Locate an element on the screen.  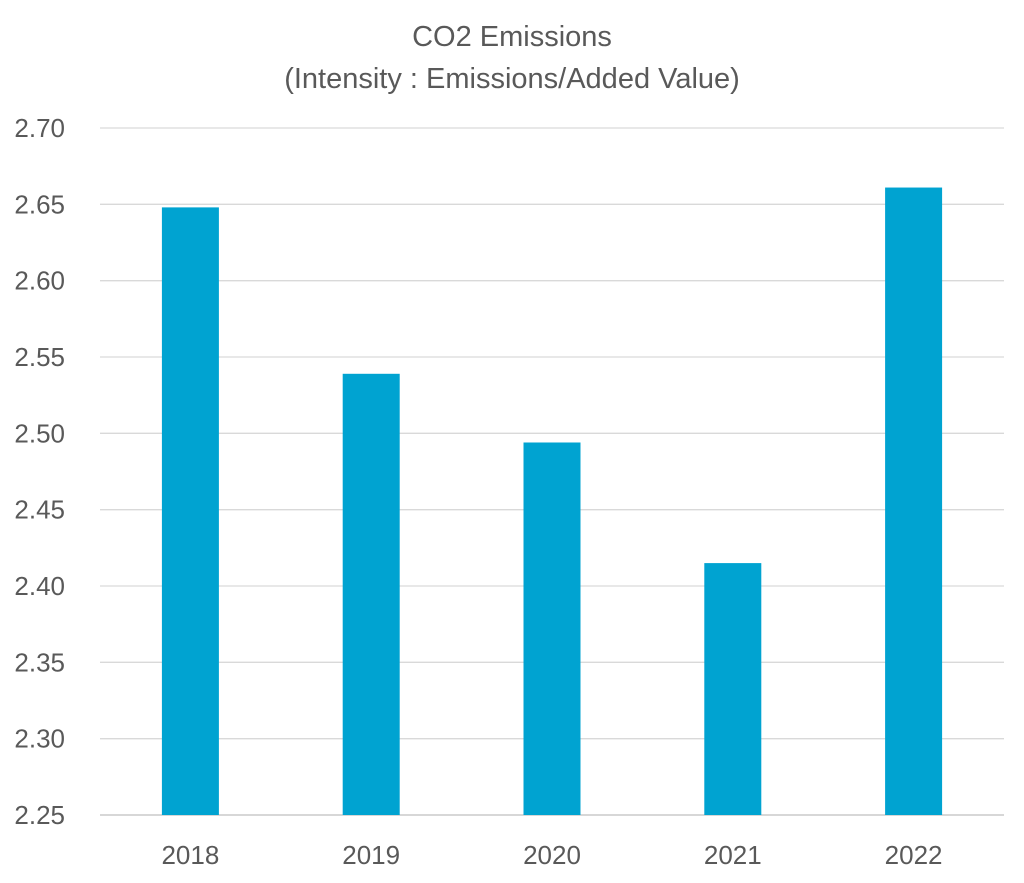
chart-subtitle: (Intensity : Emissions/Added Value) is located at coordinates (512, 79).